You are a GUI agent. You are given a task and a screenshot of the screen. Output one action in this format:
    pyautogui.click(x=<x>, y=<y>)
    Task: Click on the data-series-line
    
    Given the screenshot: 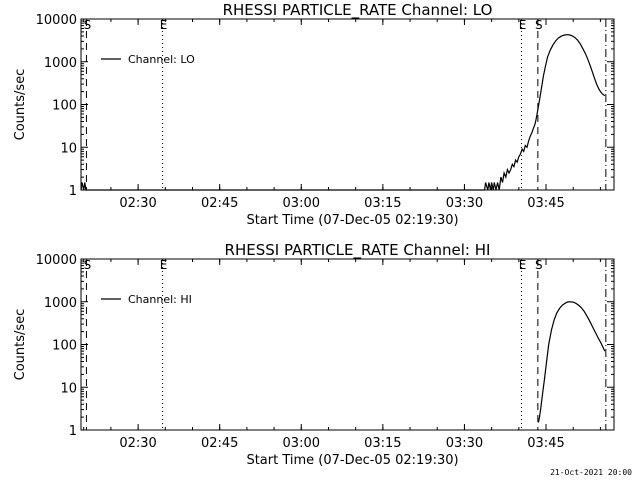 What is the action you would take?
    pyautogui.click(x=571, y=362)
    